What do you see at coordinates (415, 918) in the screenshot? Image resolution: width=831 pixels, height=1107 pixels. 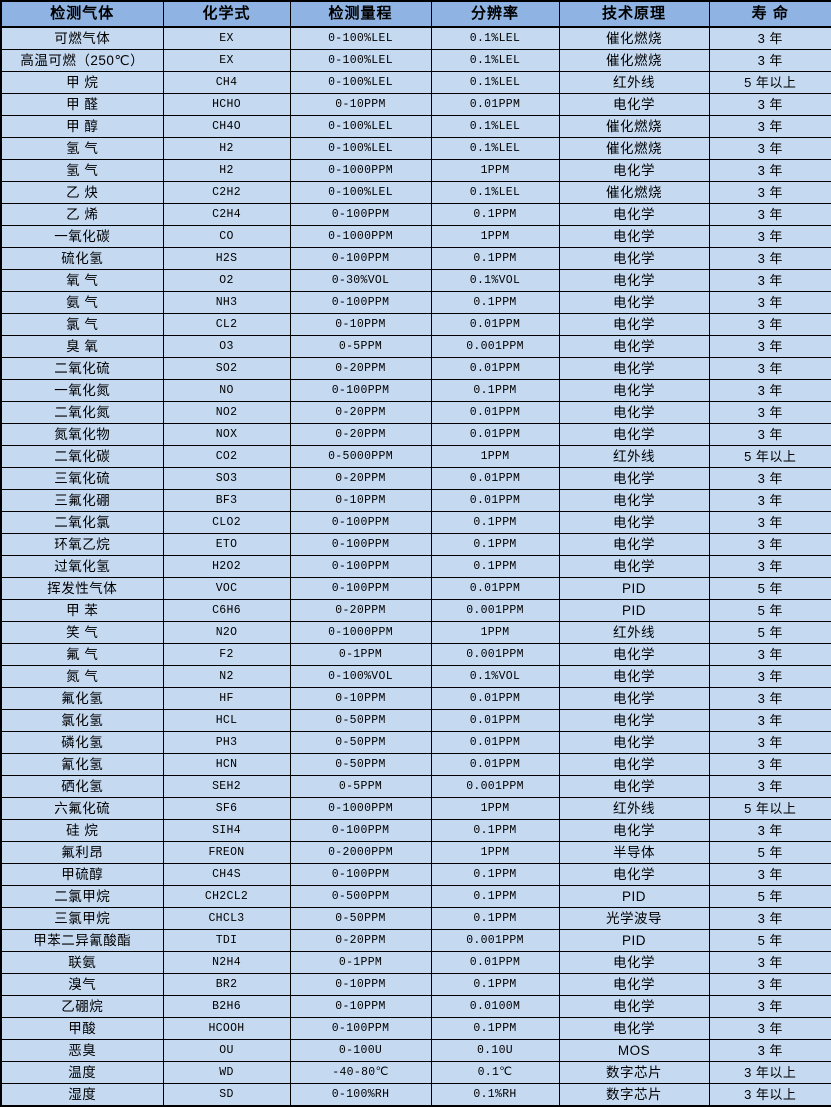 I see `table-row: 三氯甲烷 CHCL3 0-50PPM 0.1PPM 光学波导 3 年` at bounding box center [415, 918].